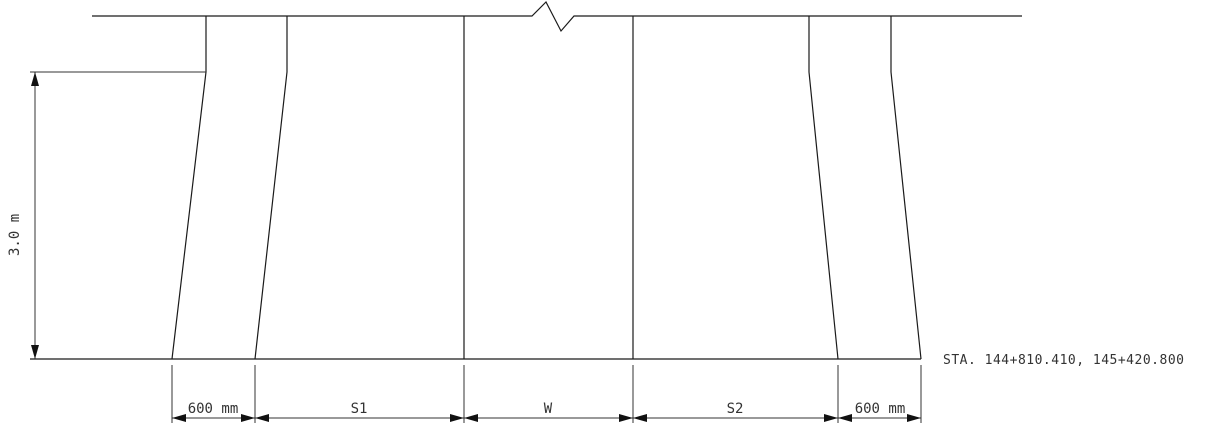  I want to click on right-outer-wall-line, so click(906, 188).